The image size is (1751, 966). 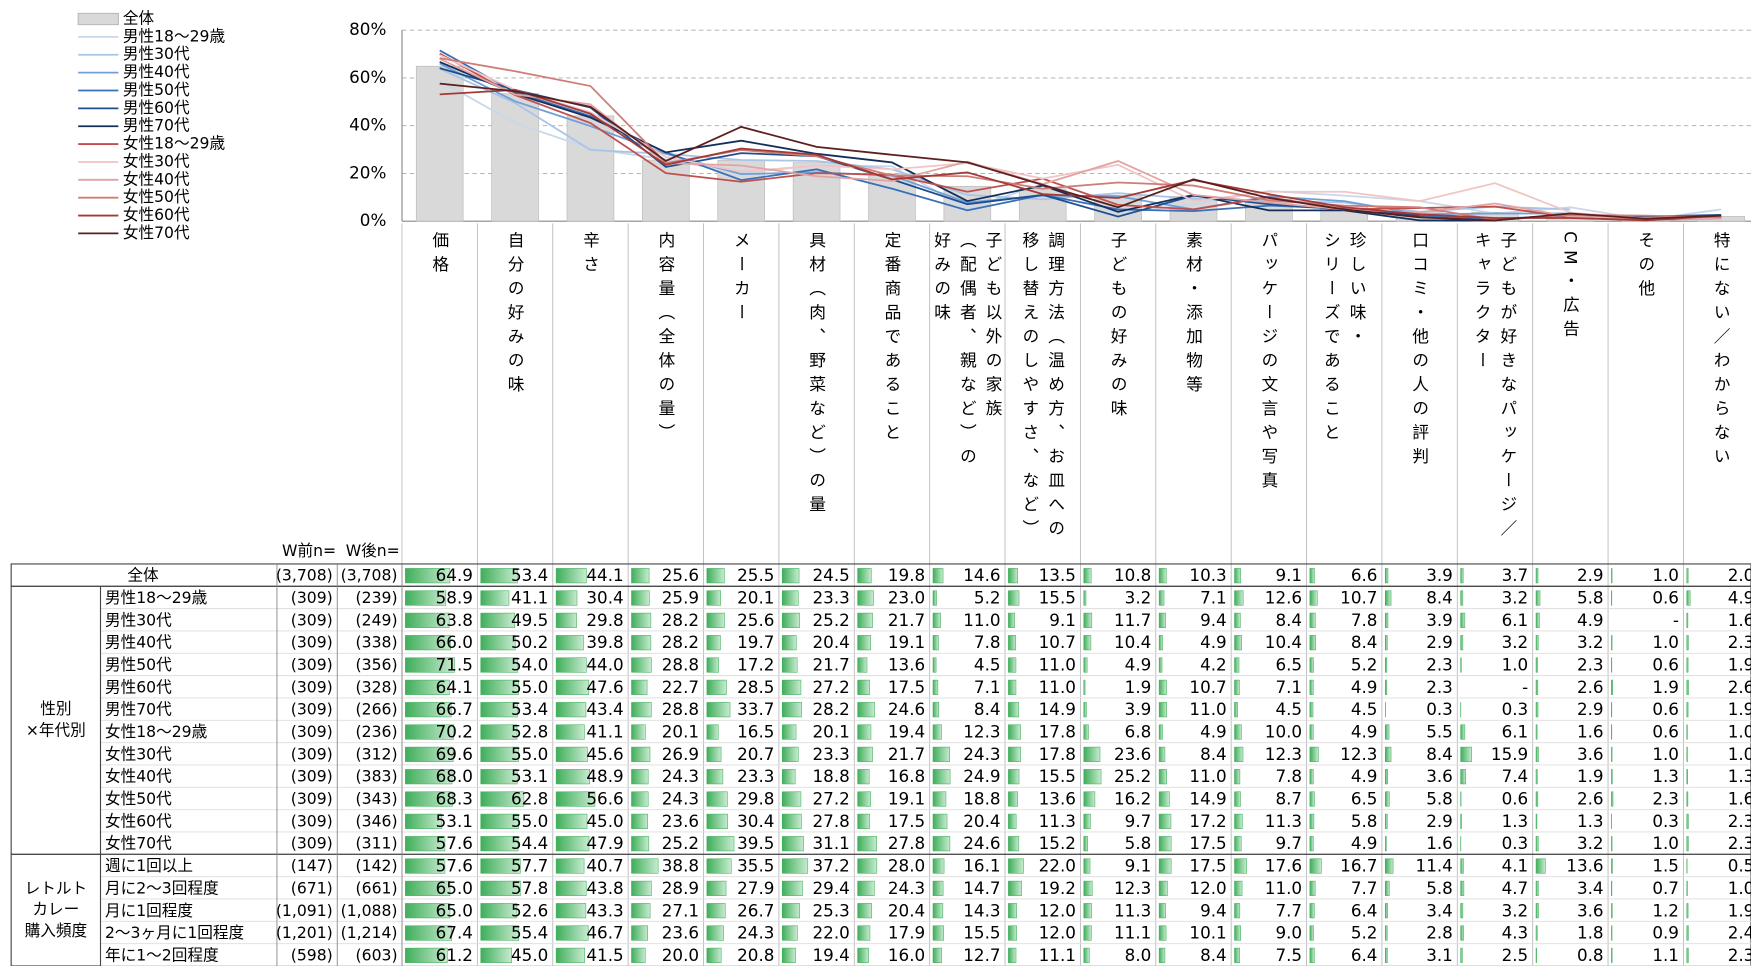 I want to click on cell-value: 25.3, so click(x=831, y=910).